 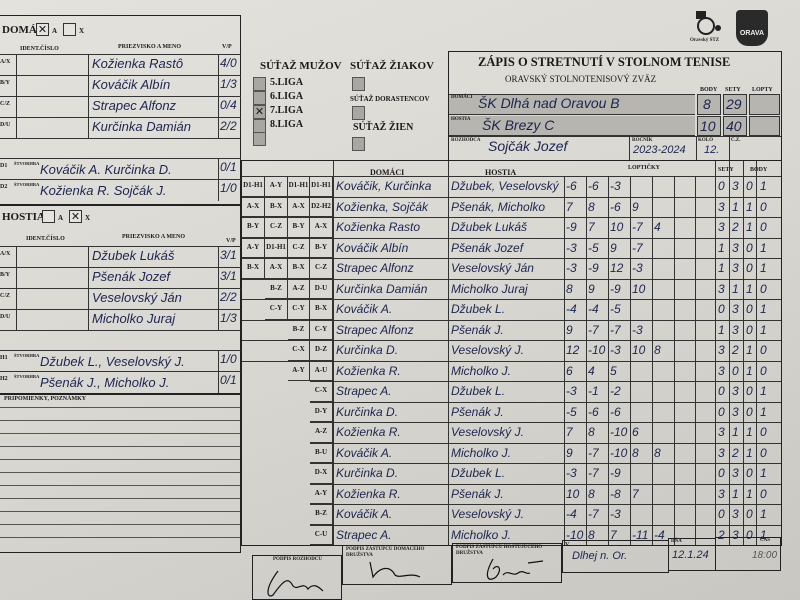 What do you see at coordinates (27, 355) in the screenshot?
I see `doubles-label: ŠTVORHRA` at bounding box center [27, 355].